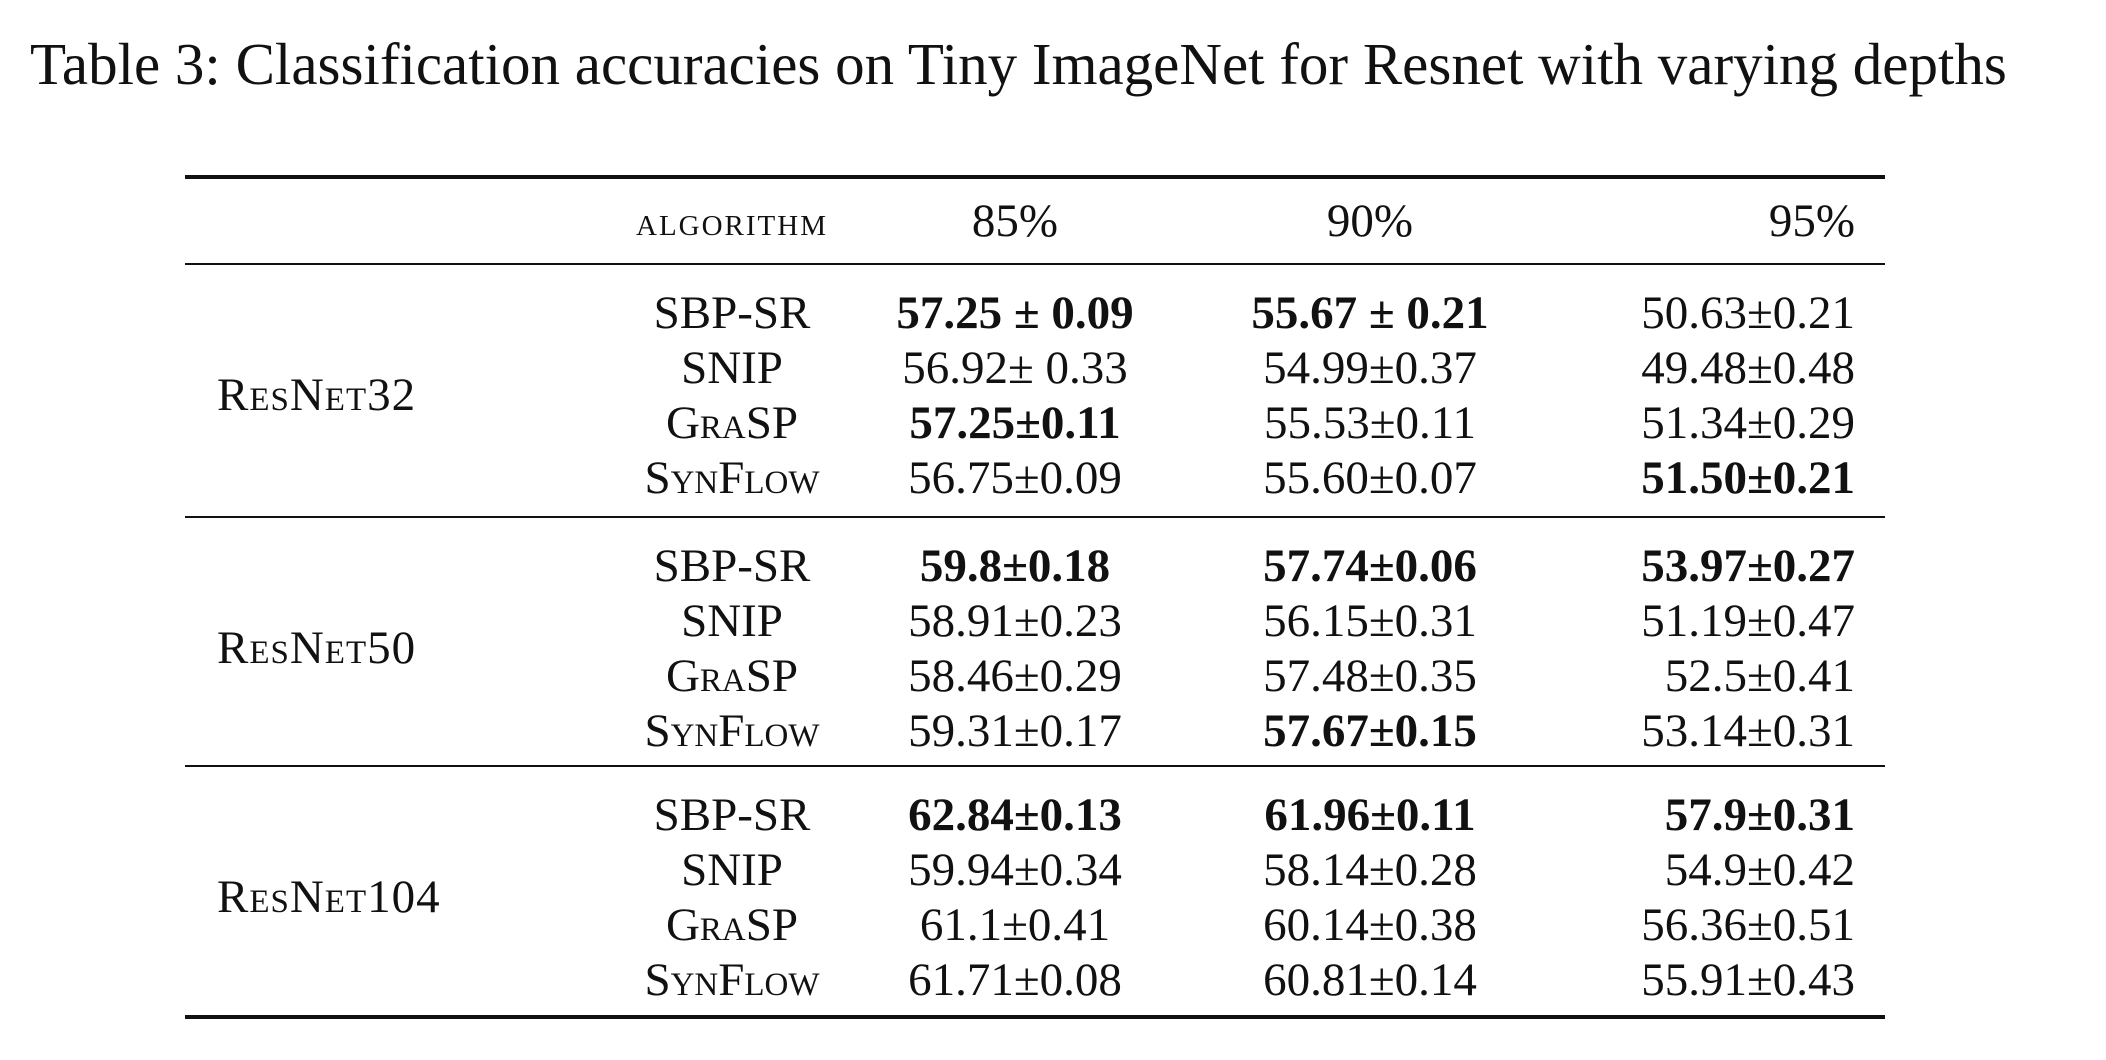 Image resolution: width=2106 pixels, height=1060 pixels. What do you see at coordinates (317, 395) in the screenshot?
I see `model-label: ResNet32` at bounding box center [317, 395].